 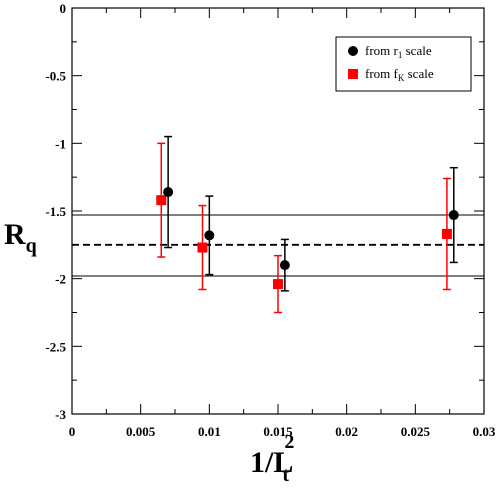 I want to click on legend: from r1 scale from fK scale, so click(x=403, y=64).